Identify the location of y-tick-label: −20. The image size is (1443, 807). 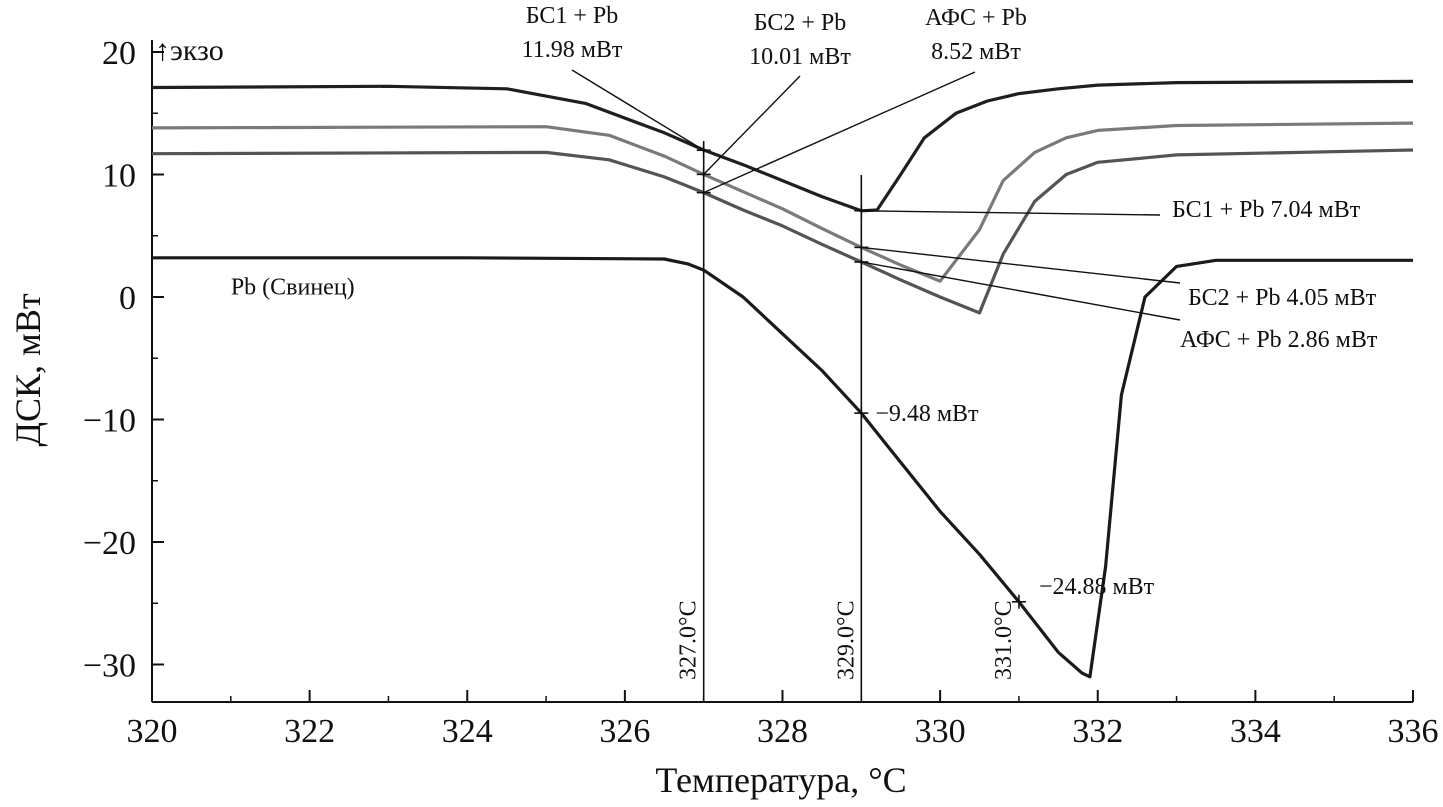
(109, 543).